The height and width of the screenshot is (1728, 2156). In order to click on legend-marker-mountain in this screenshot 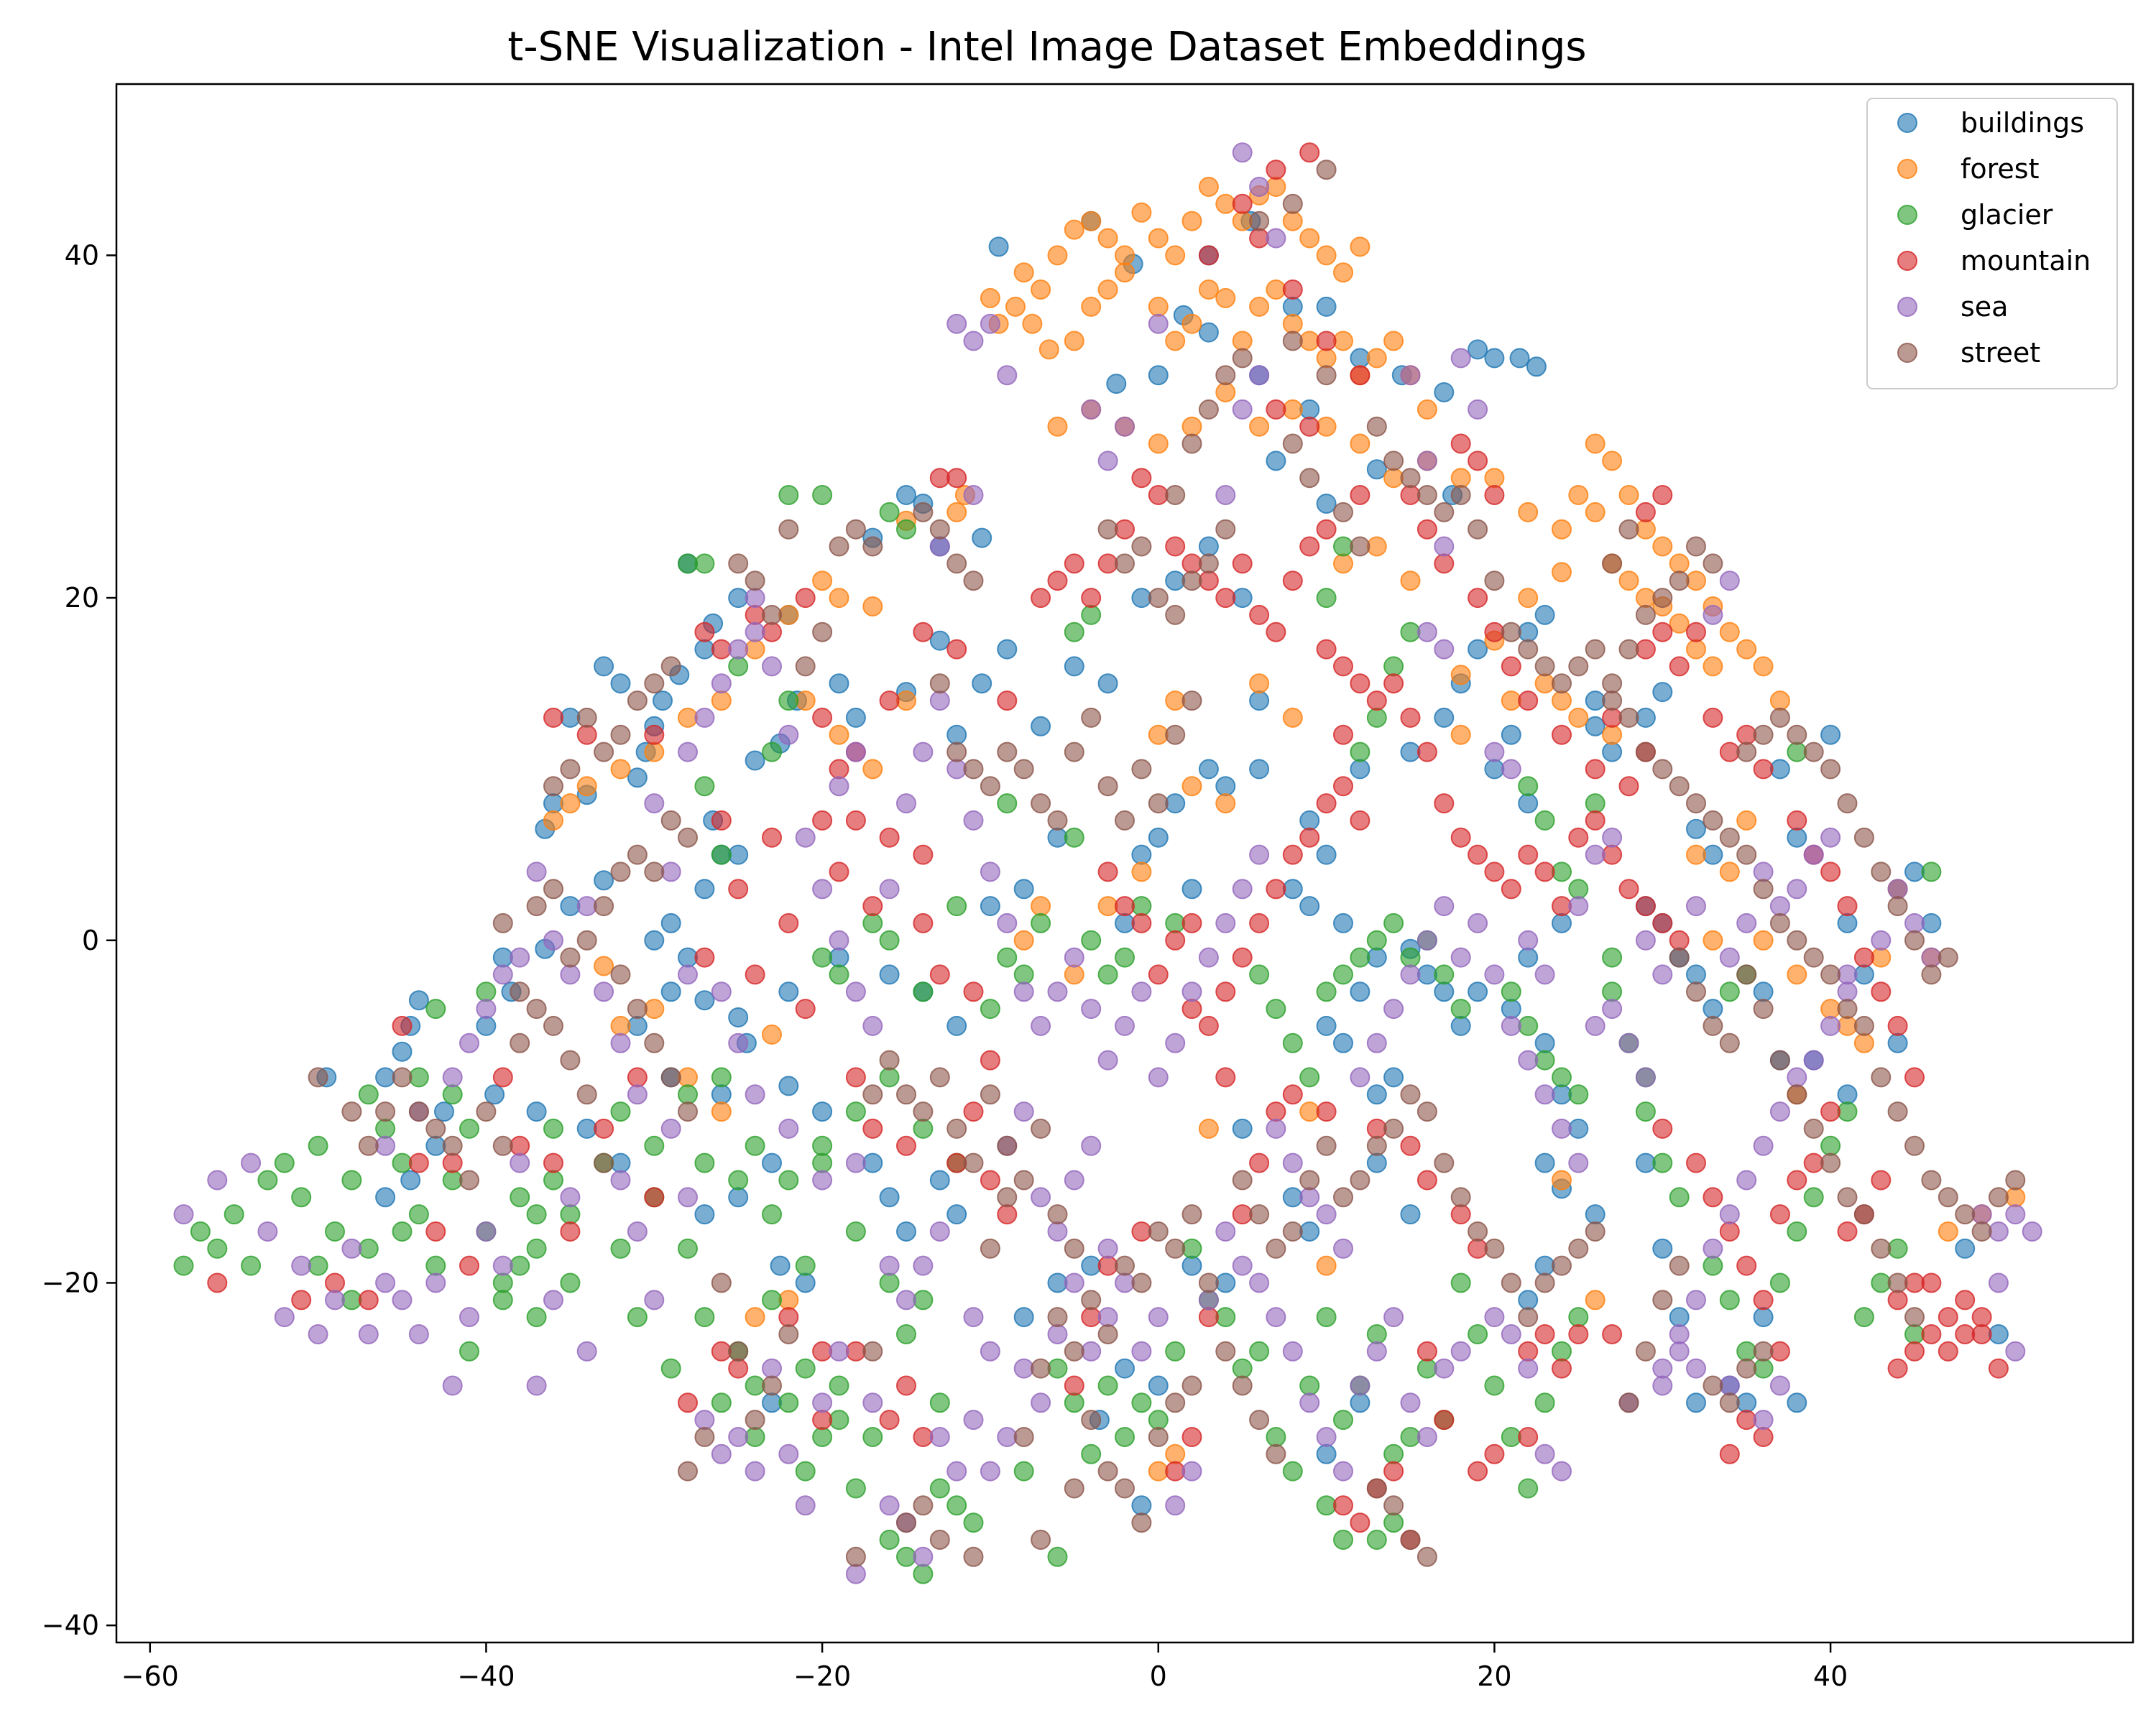, I will do `click(1907, 261)`.